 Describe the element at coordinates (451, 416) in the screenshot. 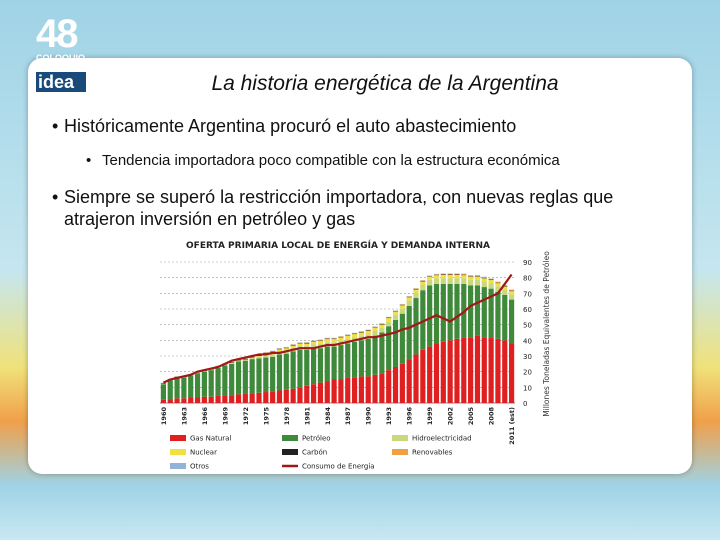

I see `x-tick-label: 2002` at that location.